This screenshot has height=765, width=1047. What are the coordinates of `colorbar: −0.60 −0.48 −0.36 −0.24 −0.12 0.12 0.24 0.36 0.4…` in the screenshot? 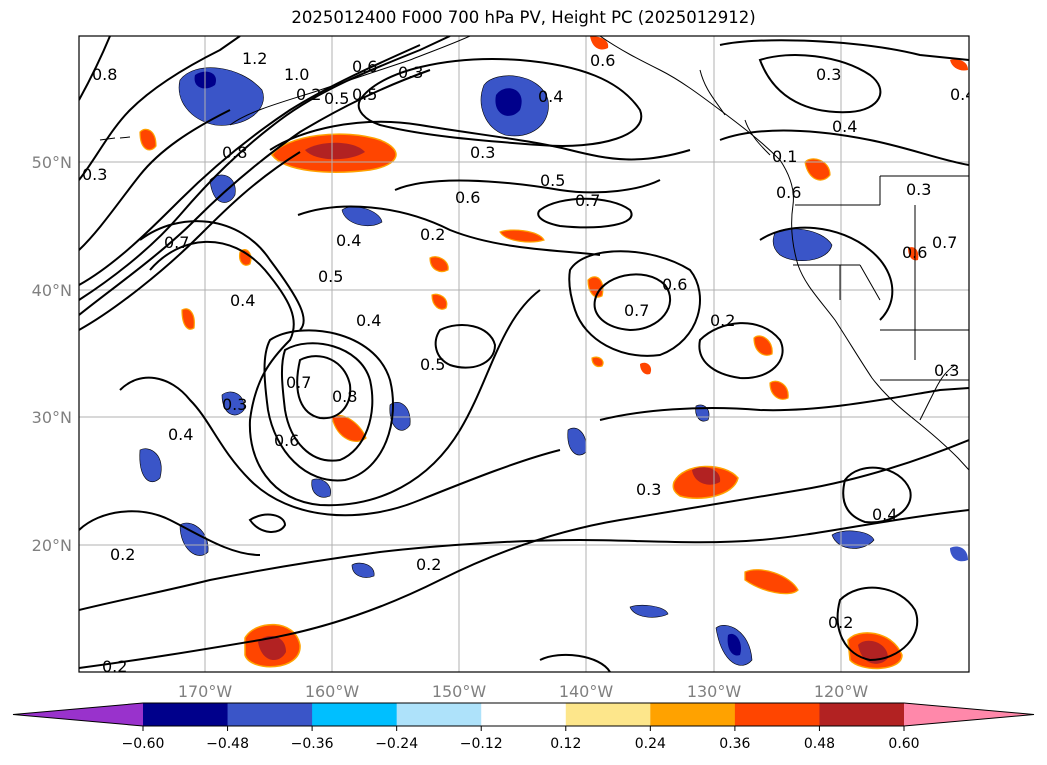 It's located at (523, 727).